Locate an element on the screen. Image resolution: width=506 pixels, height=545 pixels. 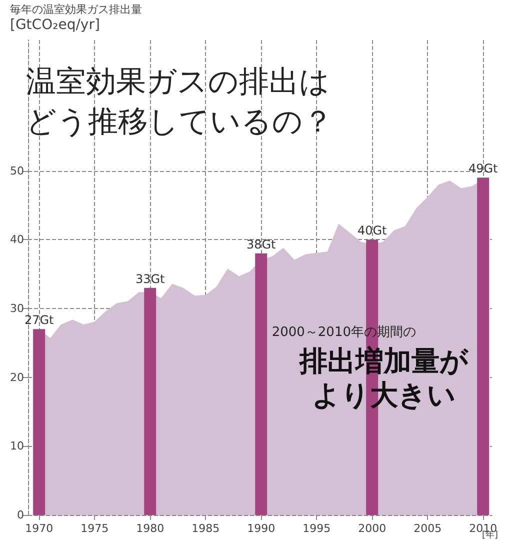
y-tick-label: 10 is located at coordinates (17, 446).